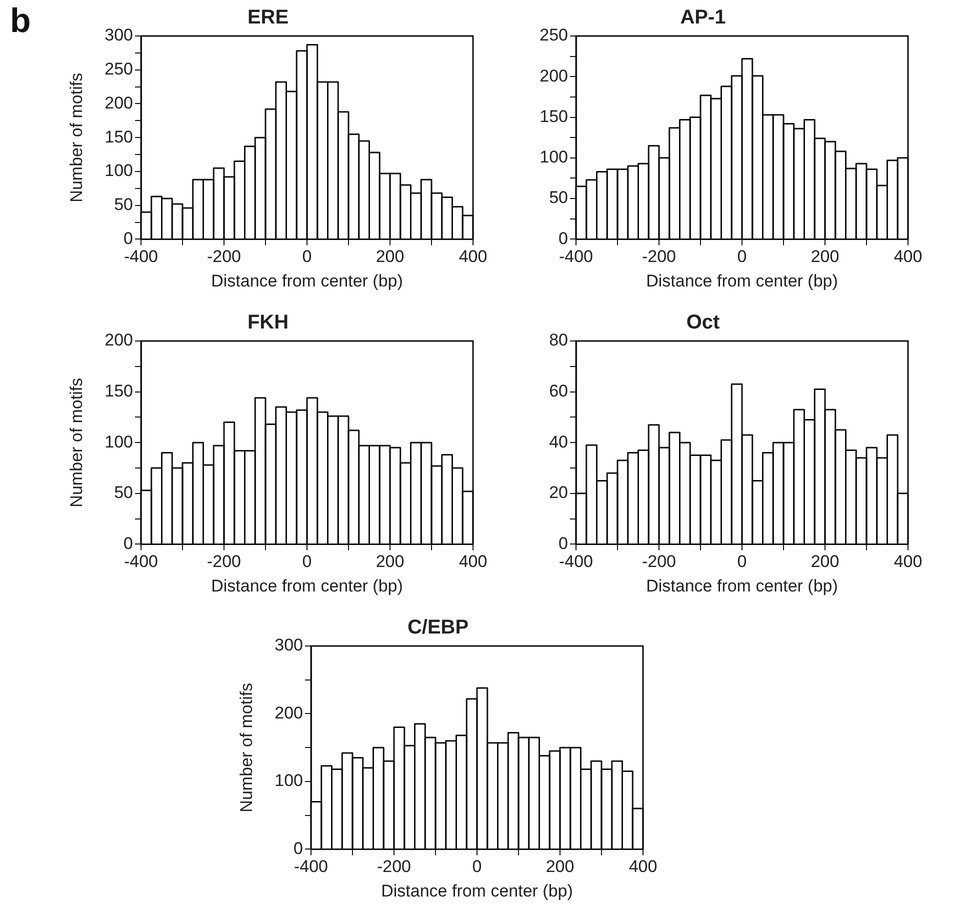 Image resolution: width=956 pixels, height=912 pixels. What do you see at coordinates (558, 390) in the screenshot?
I see `y-tick-label: 60` at bounding box center [558, 390].